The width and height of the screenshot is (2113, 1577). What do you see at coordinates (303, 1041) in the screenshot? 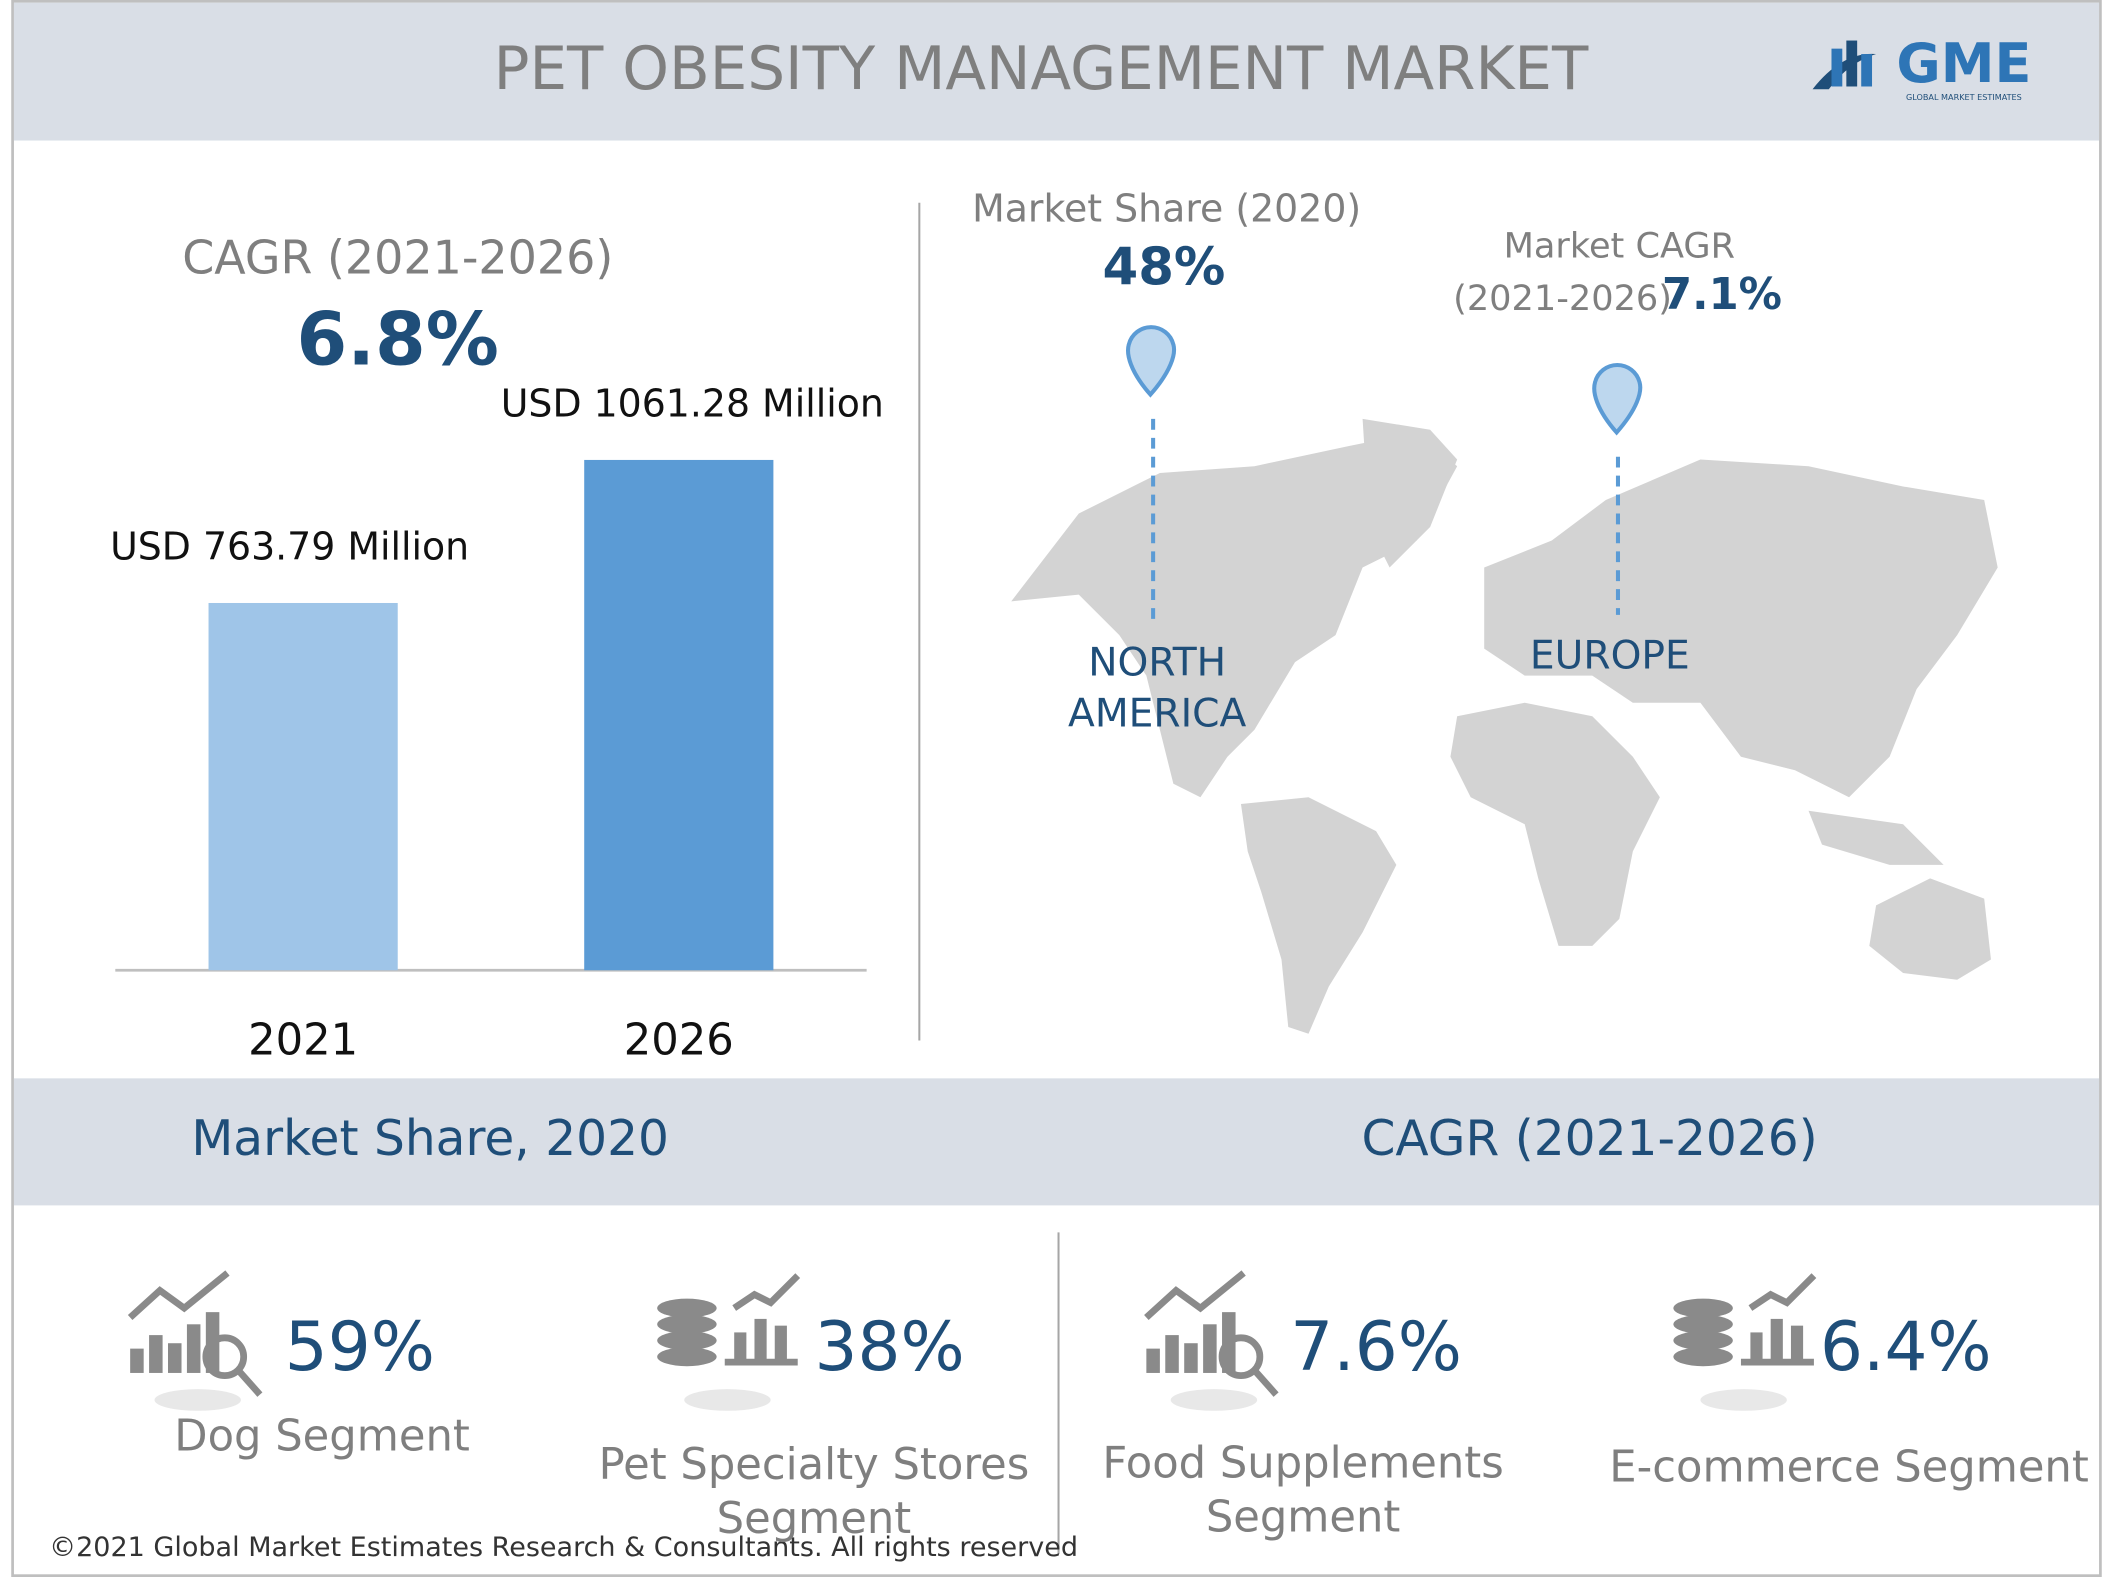
I see `x-tick-label: 2021` at bounding box center [303, 1041].